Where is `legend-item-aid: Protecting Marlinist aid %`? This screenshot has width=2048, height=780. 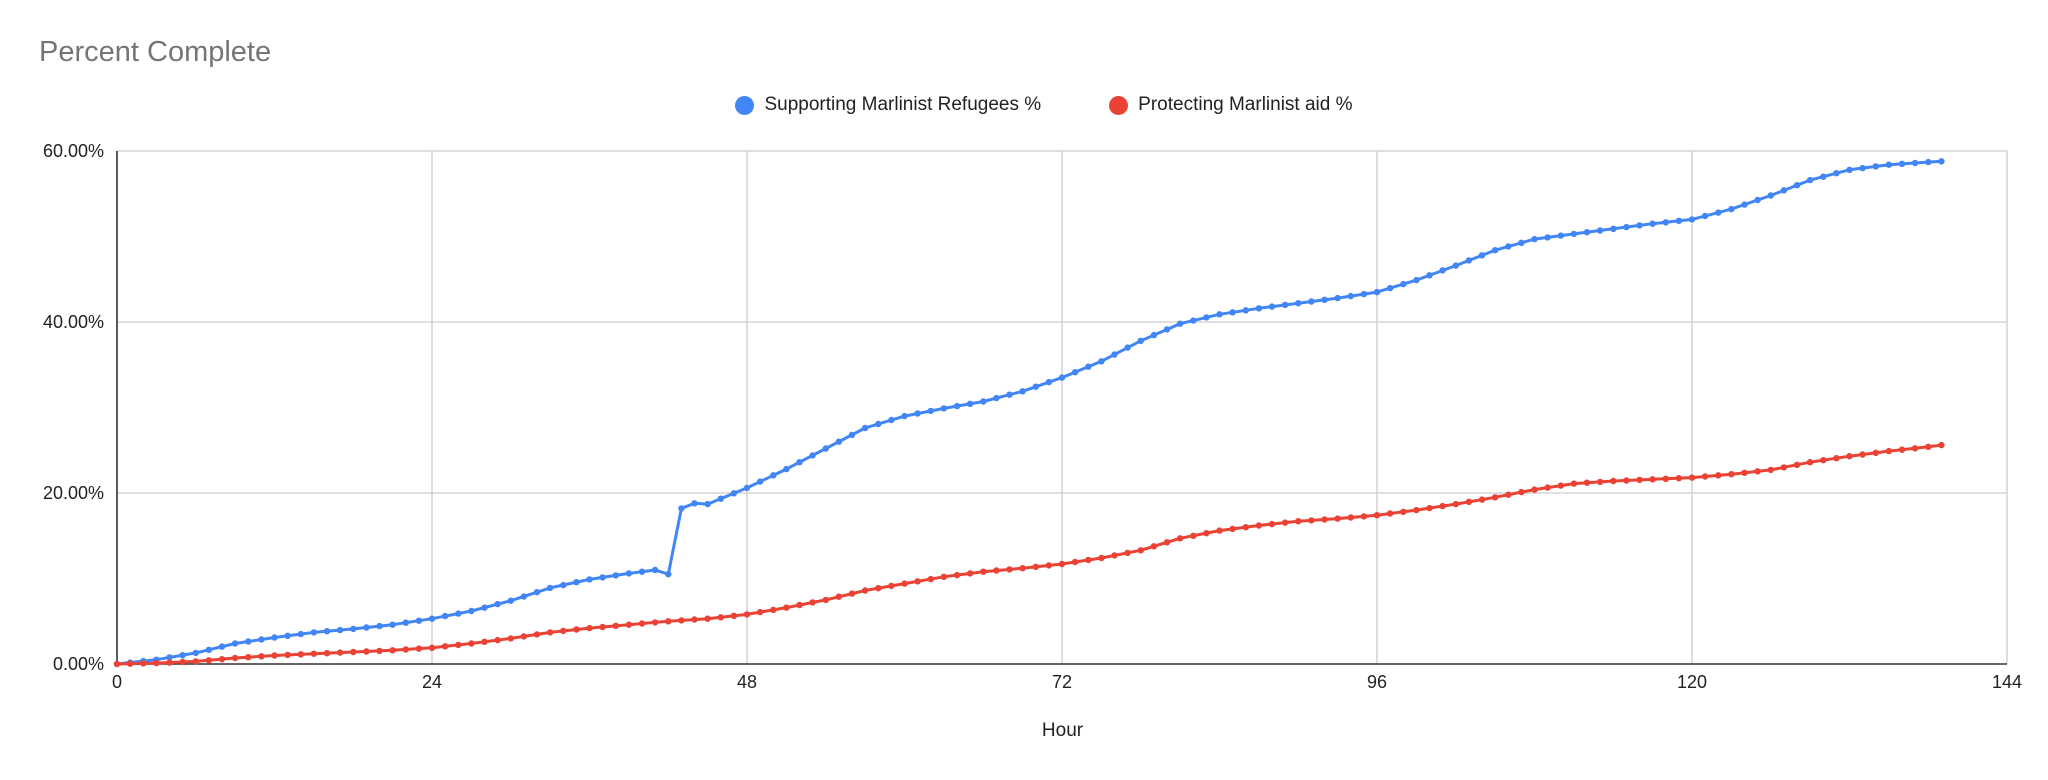 legend-item-aid: Protecting Marlinist aid % is located at coordinates (1211, 105).